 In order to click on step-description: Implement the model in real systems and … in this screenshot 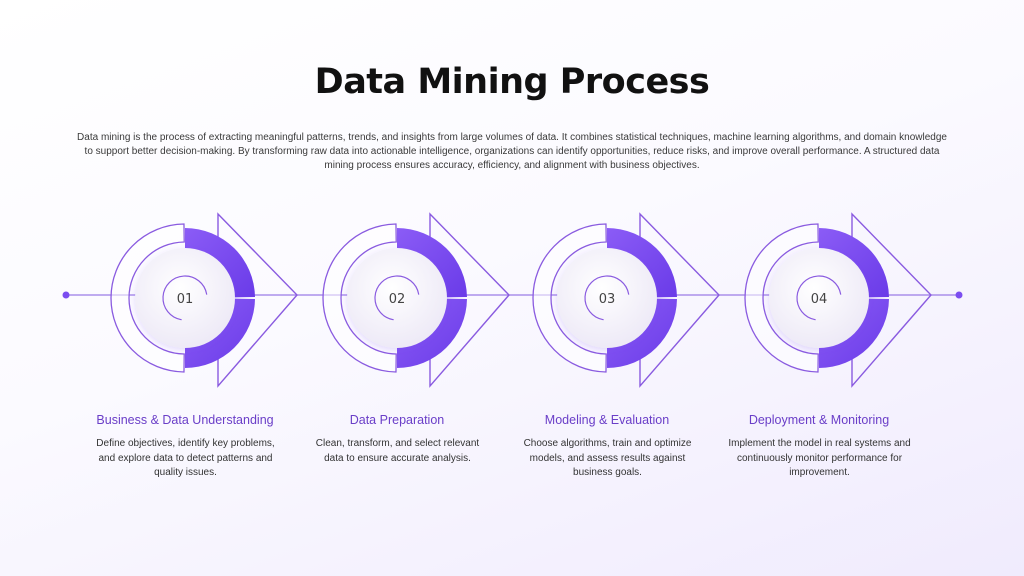, I will do `click(819, 458)`.